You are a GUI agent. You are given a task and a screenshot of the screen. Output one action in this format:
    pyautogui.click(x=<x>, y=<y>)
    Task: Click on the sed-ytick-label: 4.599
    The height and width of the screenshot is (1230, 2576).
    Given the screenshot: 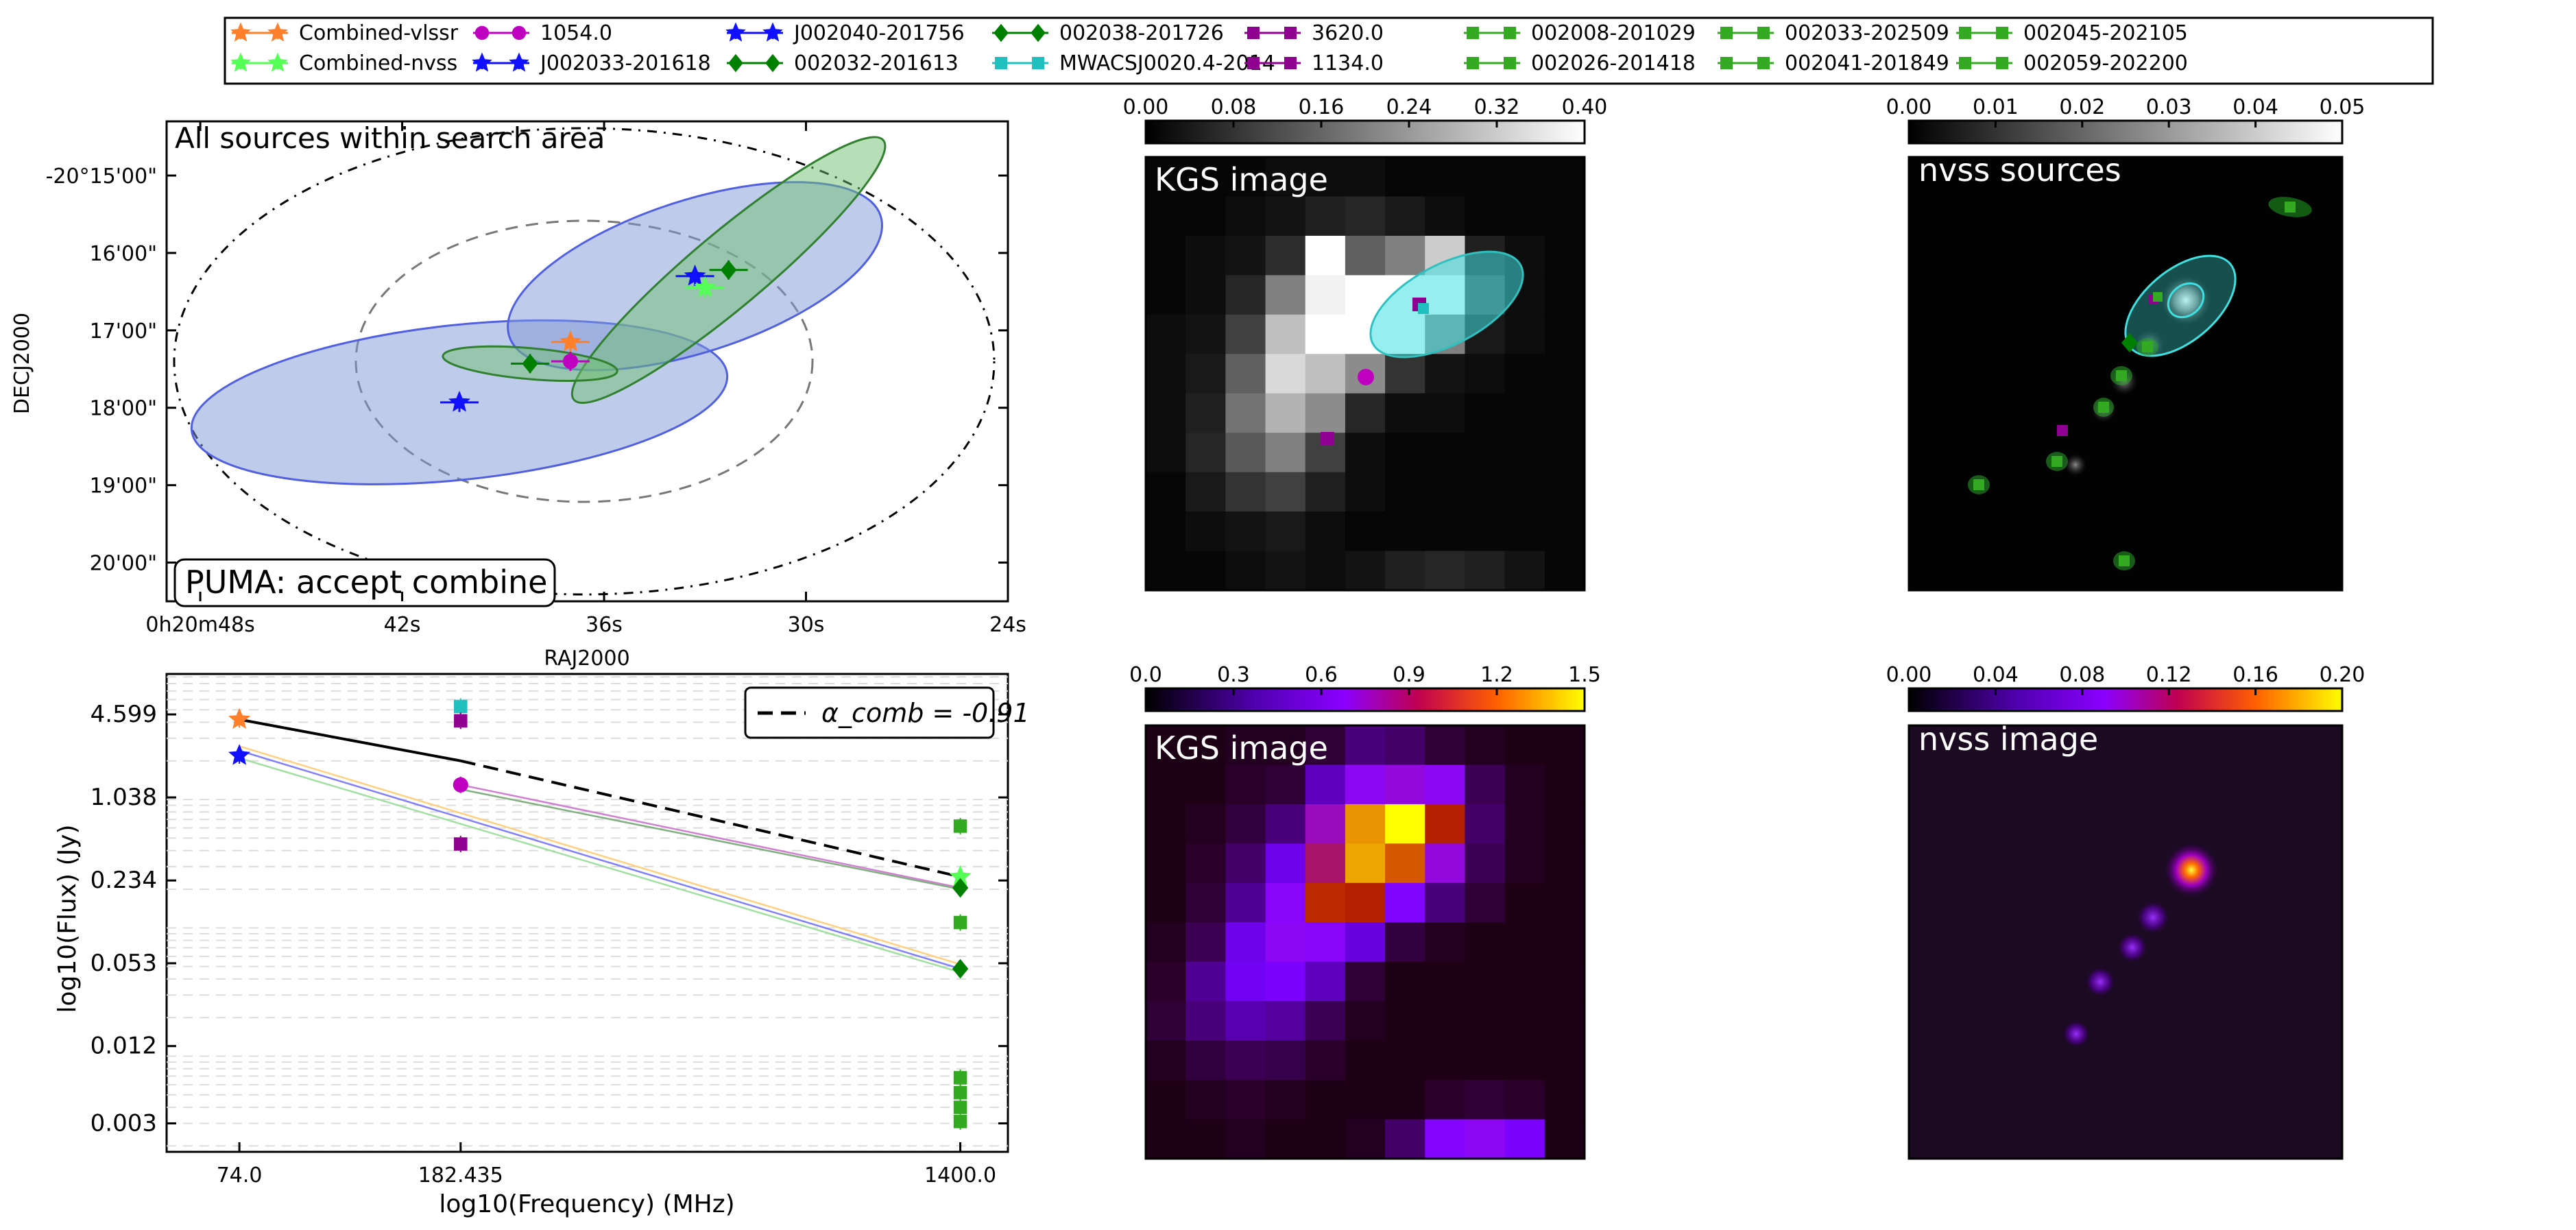 What is the action you would take?
    pyautogui.click(x=124, y=714)
    